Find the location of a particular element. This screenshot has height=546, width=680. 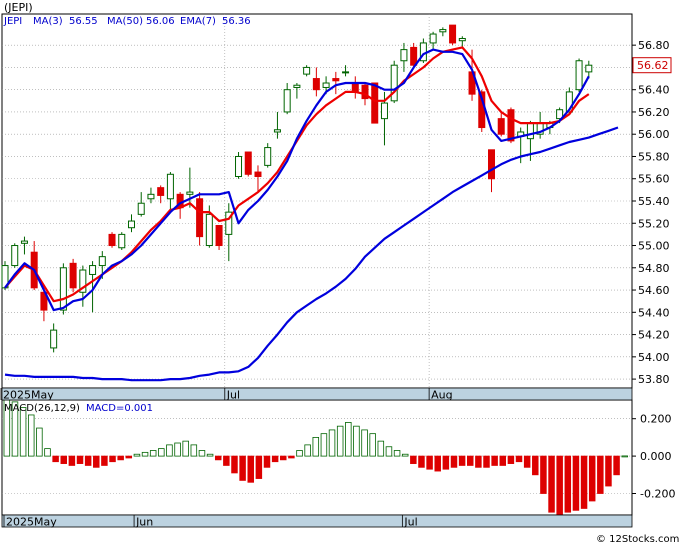

price-tick-label: 55.40 is located at coordinates (654, 201).